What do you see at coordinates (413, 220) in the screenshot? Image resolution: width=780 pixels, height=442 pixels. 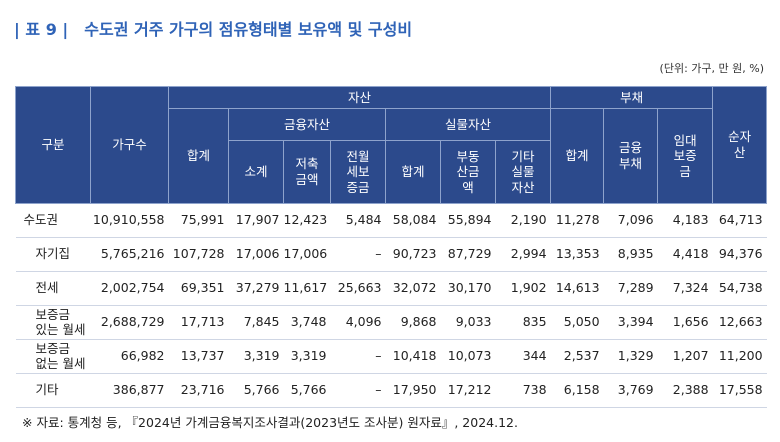 I see `cell: 58,084` at bounding box center [413, 220].